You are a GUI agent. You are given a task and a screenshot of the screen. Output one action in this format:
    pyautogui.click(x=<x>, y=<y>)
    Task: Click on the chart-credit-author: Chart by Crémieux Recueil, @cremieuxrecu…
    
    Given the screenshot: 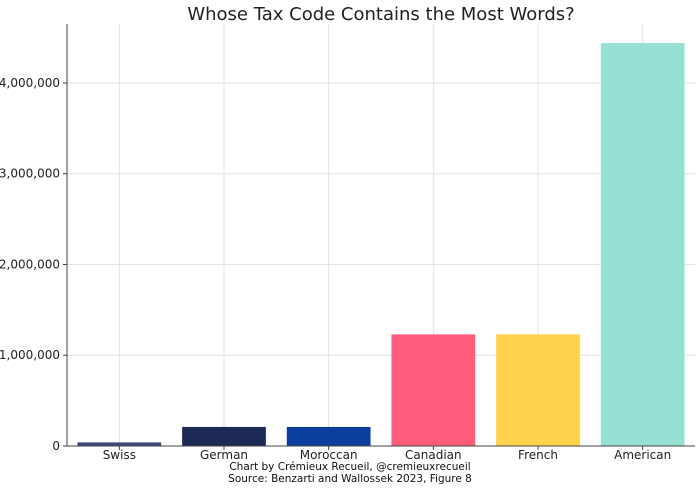 What is the action you would take?
    pyautogui.click(x=349, y=467)
    